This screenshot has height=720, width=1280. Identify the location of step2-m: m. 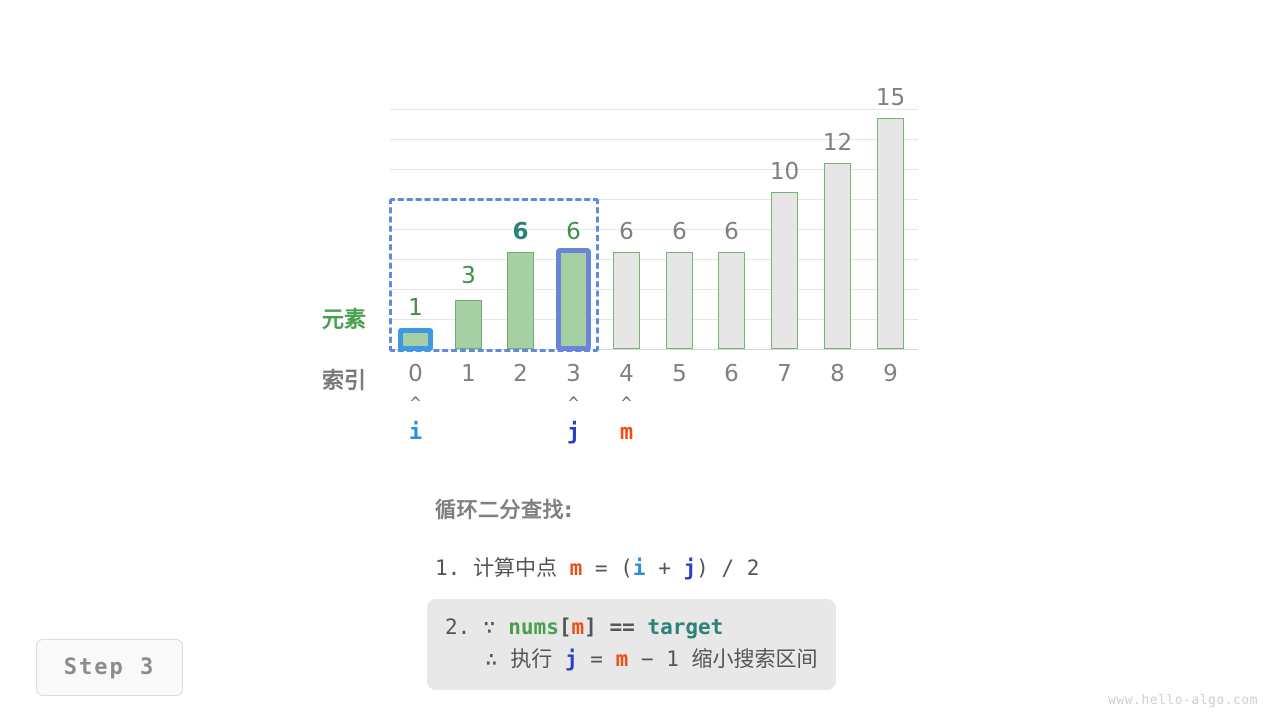
(578, 626).